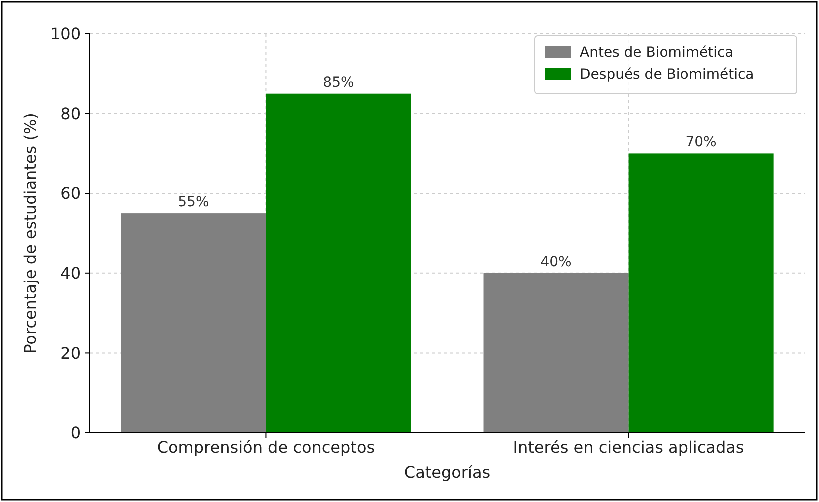 This screenshot has width=819, height=502. What do you see at coordinates (701, 142) in the screenshot?
I see `data-label: 70%` at bounding box center [701, 142].